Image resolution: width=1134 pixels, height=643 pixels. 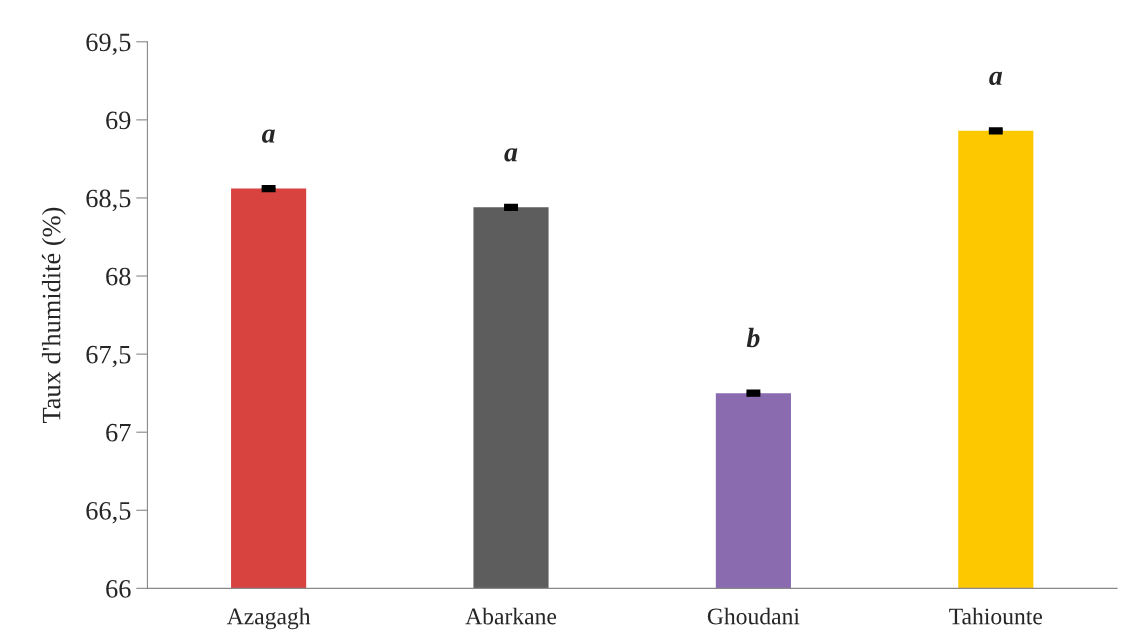 What do you see at coordinates (753, 616) in the screenshot?
I see `x-tick-label: Ghoudani` at bounding box center [753, 616].